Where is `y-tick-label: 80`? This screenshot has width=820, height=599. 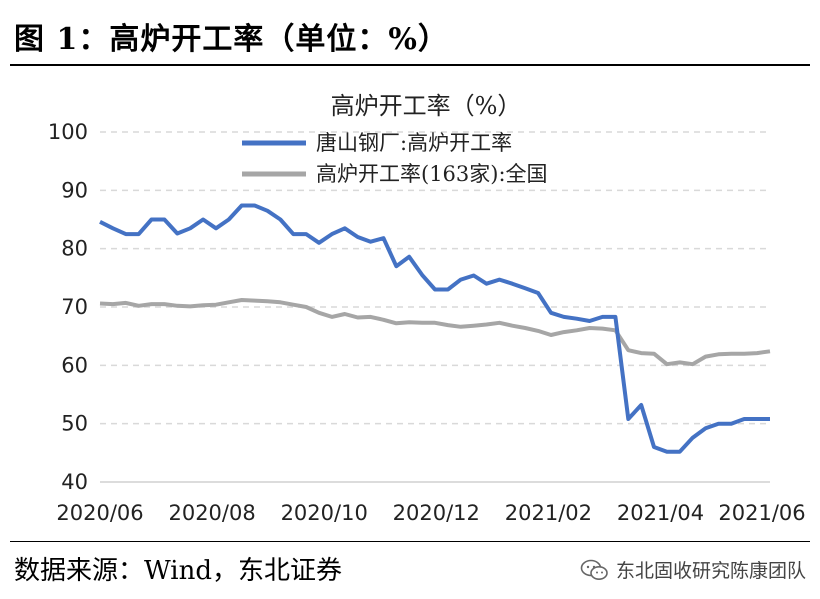
y-tick-label: 80 is located at coordinates (74, 249).